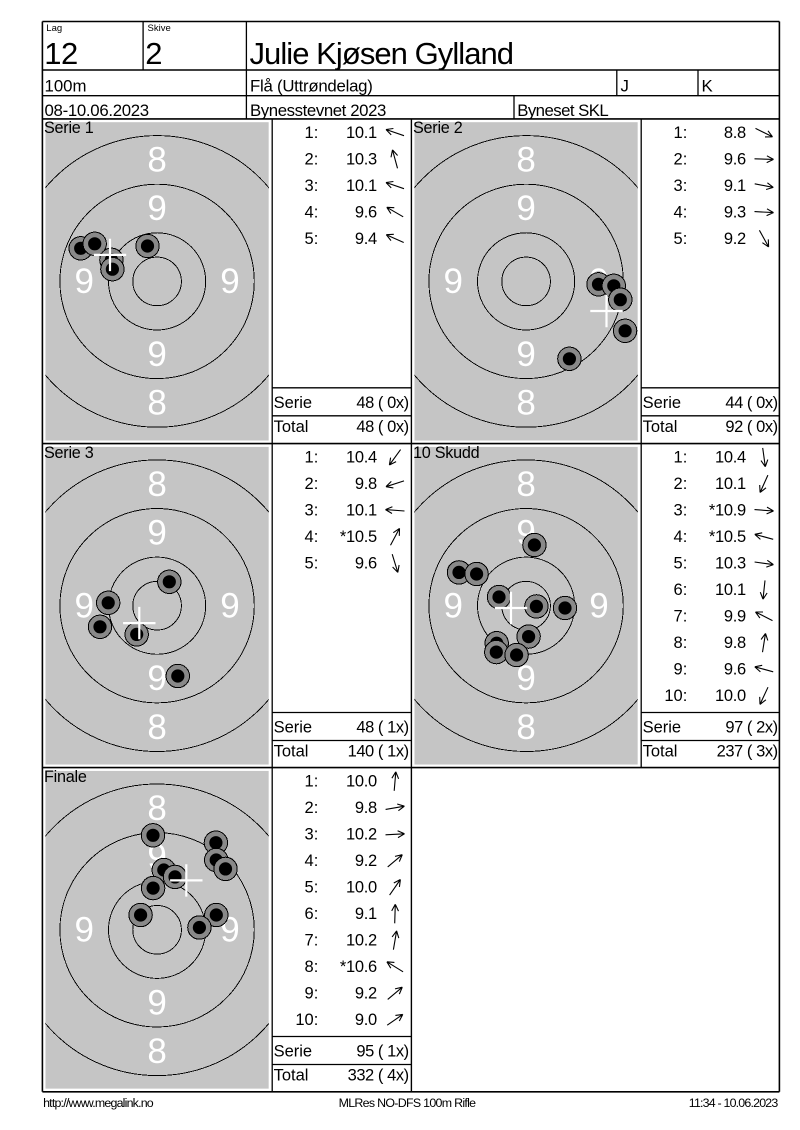  Describe the element at coordinates (378, 1076) in the screenshot. I see `svg-text: 332 ( 4x)` at that location.